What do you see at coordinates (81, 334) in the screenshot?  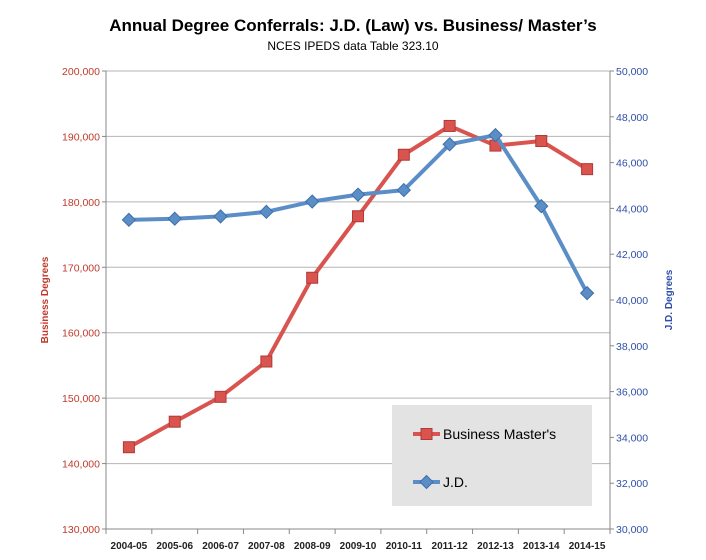 I see `left-tick-label: 160,000` at bounding box center [81, 334].